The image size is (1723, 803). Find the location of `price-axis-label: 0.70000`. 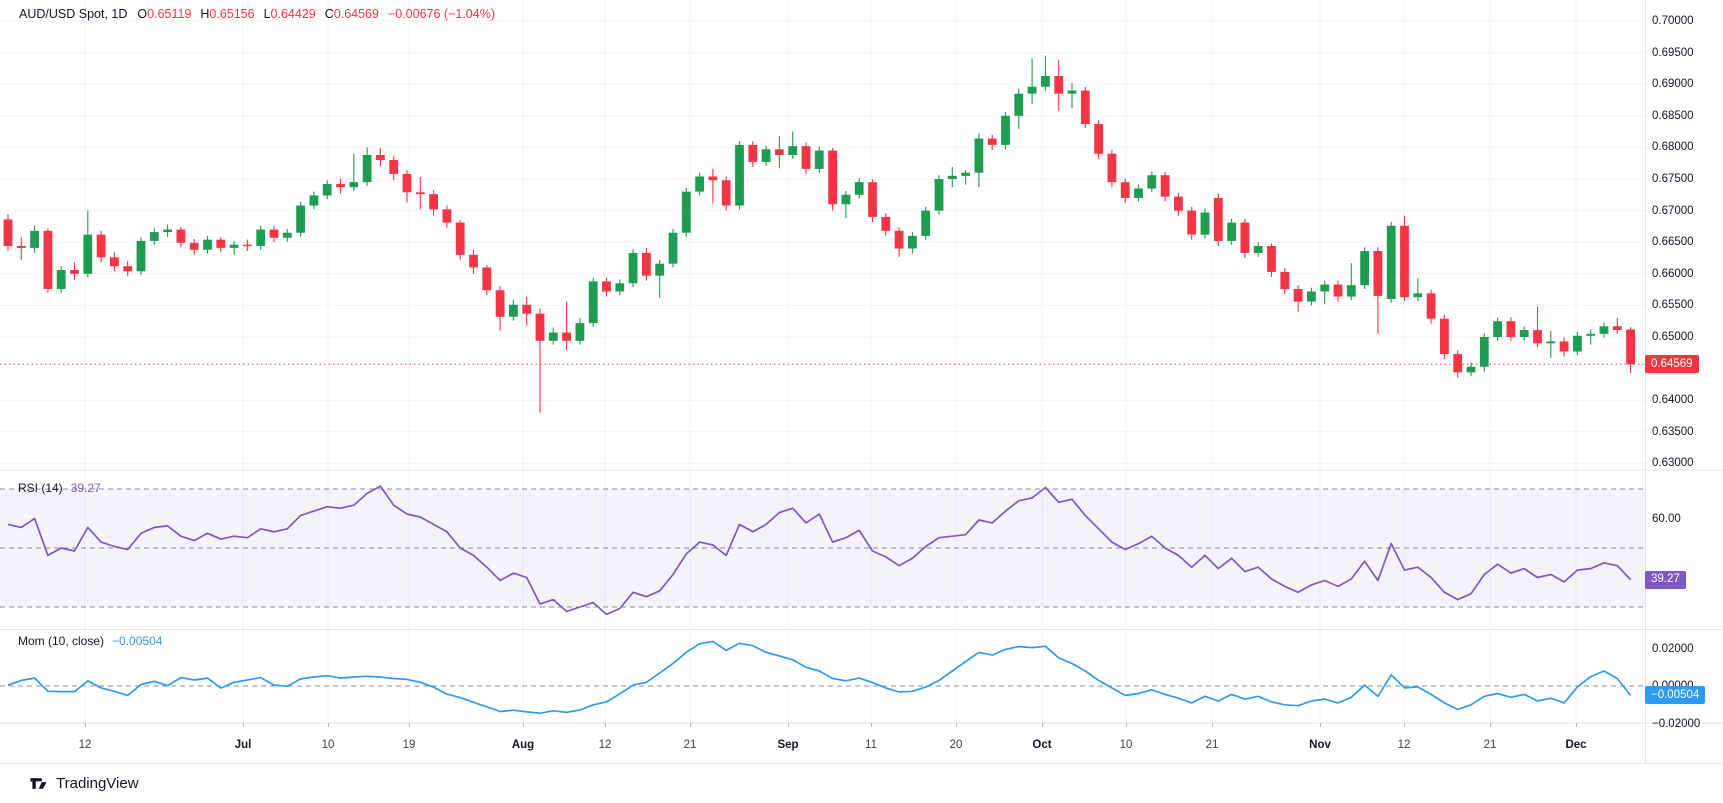

price-axis-label: 0.70000 is located at coordinates (1673, 21).